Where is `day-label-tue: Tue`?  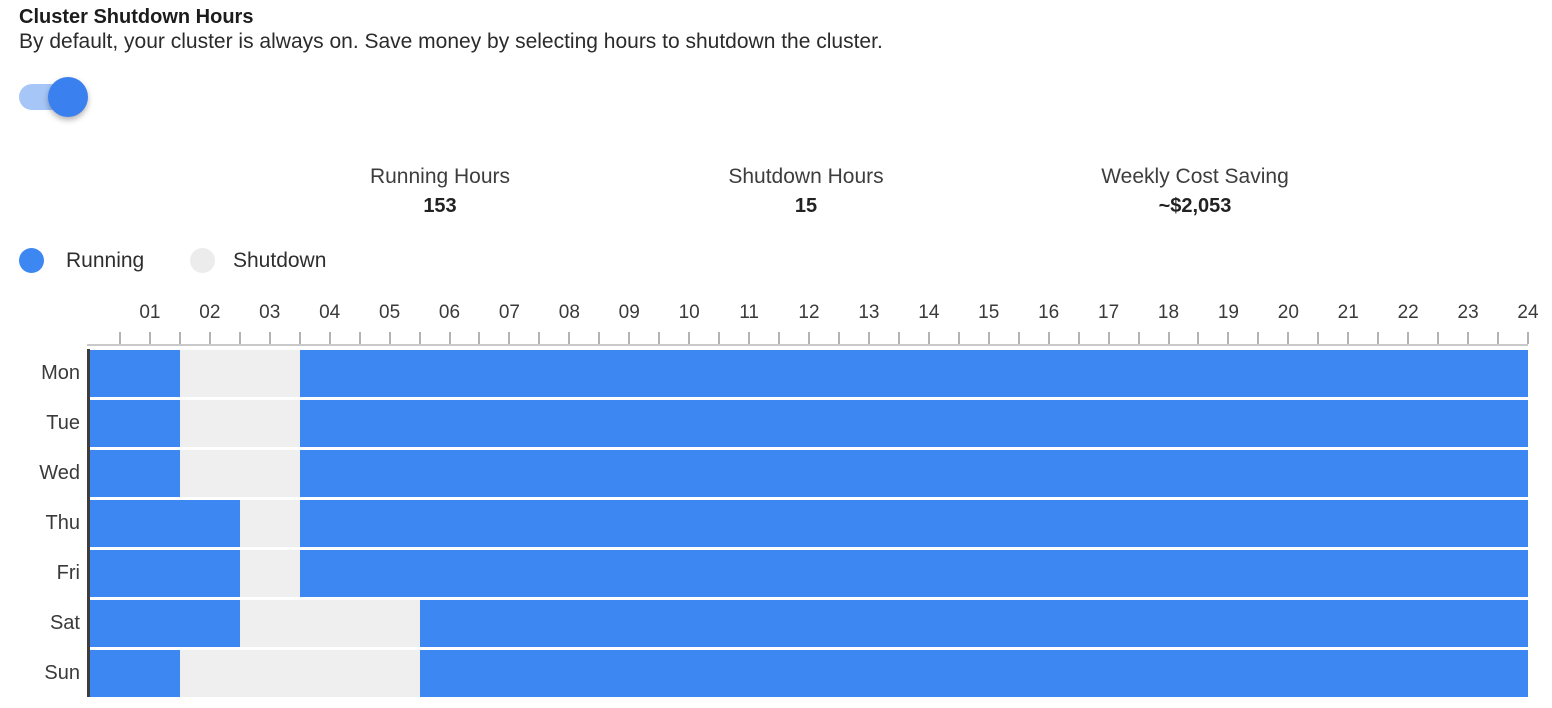 day-label-tue: Tue is located at coordinates (63, 423).